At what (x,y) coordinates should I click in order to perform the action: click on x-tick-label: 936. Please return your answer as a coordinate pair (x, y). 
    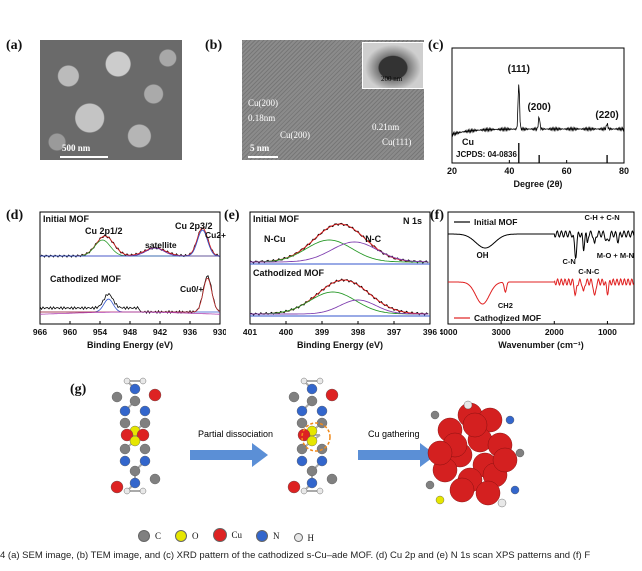
    Looking at the image, I should click on (190, 332).